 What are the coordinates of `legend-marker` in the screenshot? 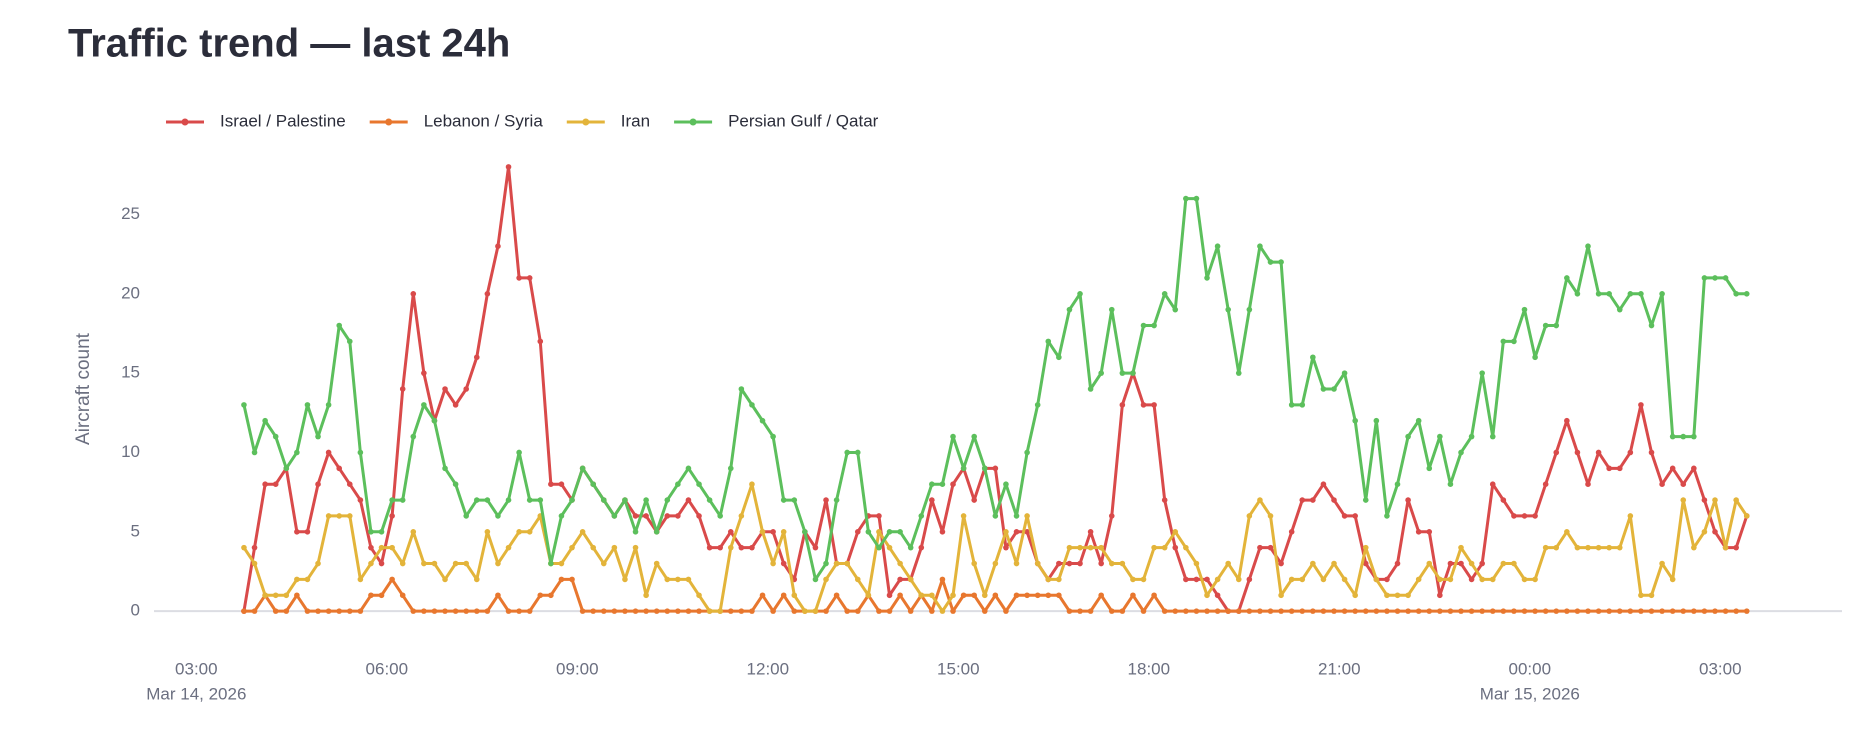 It's located at (185, 122).